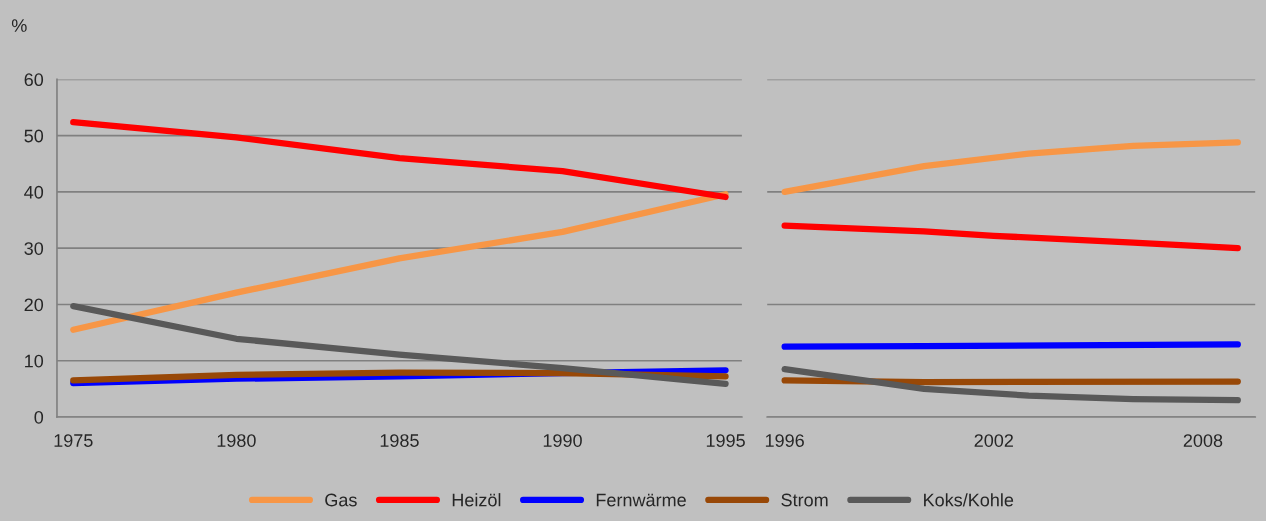 The width and height of the screenshot is (1266, 521). I want to click on y-tick-label: 60, so click(34, 80).